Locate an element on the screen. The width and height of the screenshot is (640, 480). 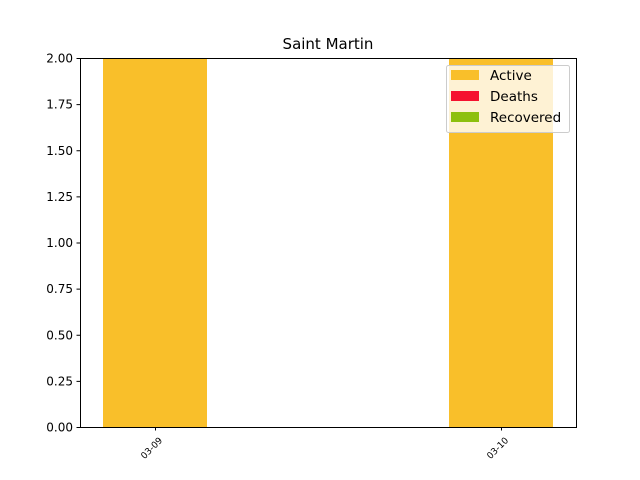
y-tick-label: 1.75 is located at coordinates (59, 105).